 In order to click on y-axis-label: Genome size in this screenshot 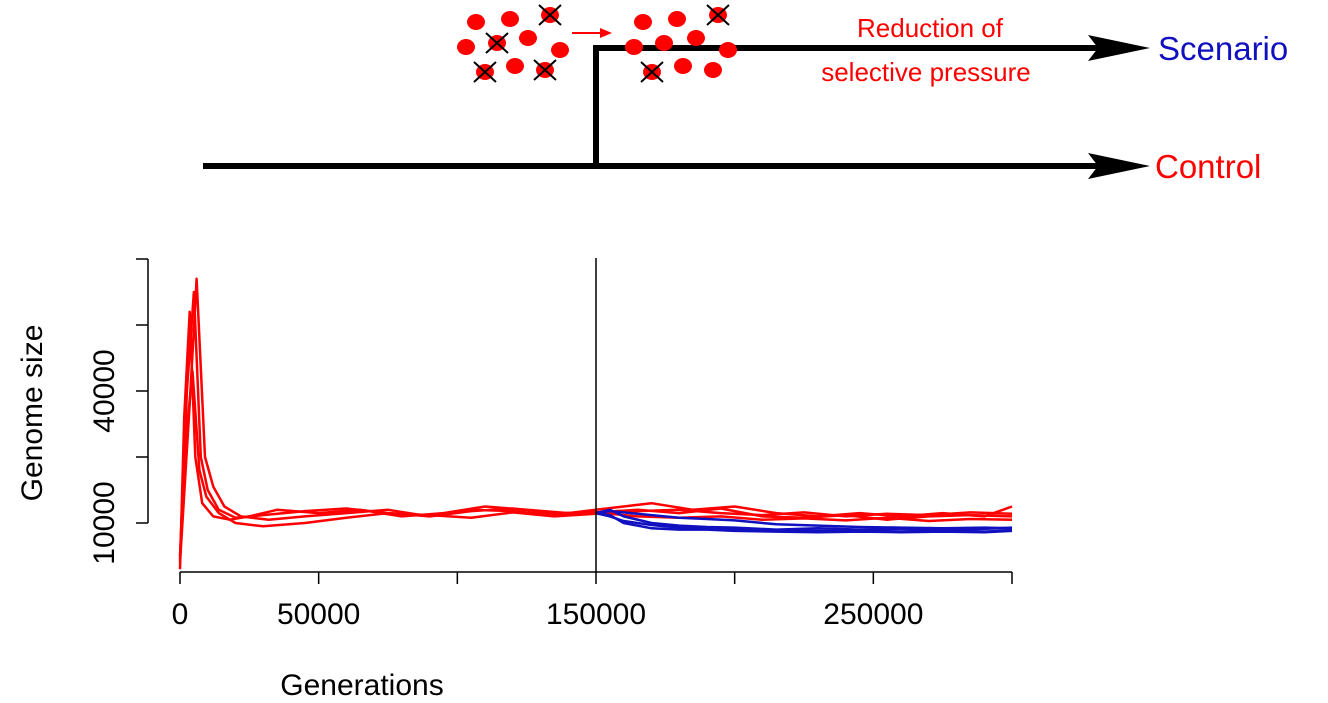, I will do `click(32, 413)`.